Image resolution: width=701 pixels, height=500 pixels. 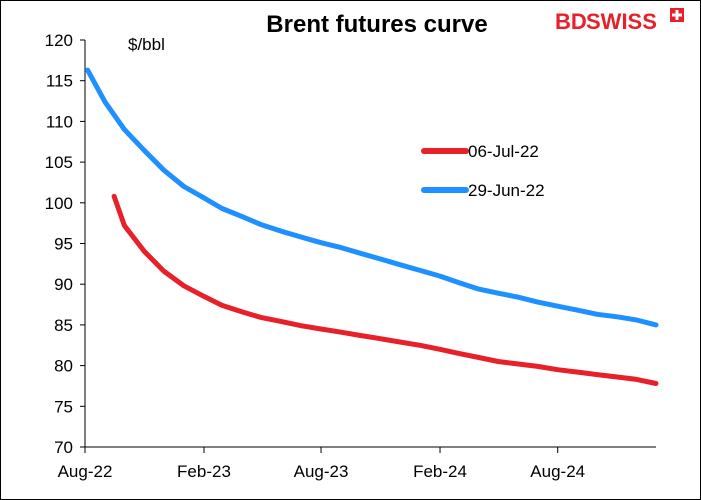 I want to click on legend: 06-Jul-22 29-Jun-22, so click(x=483, y=171).